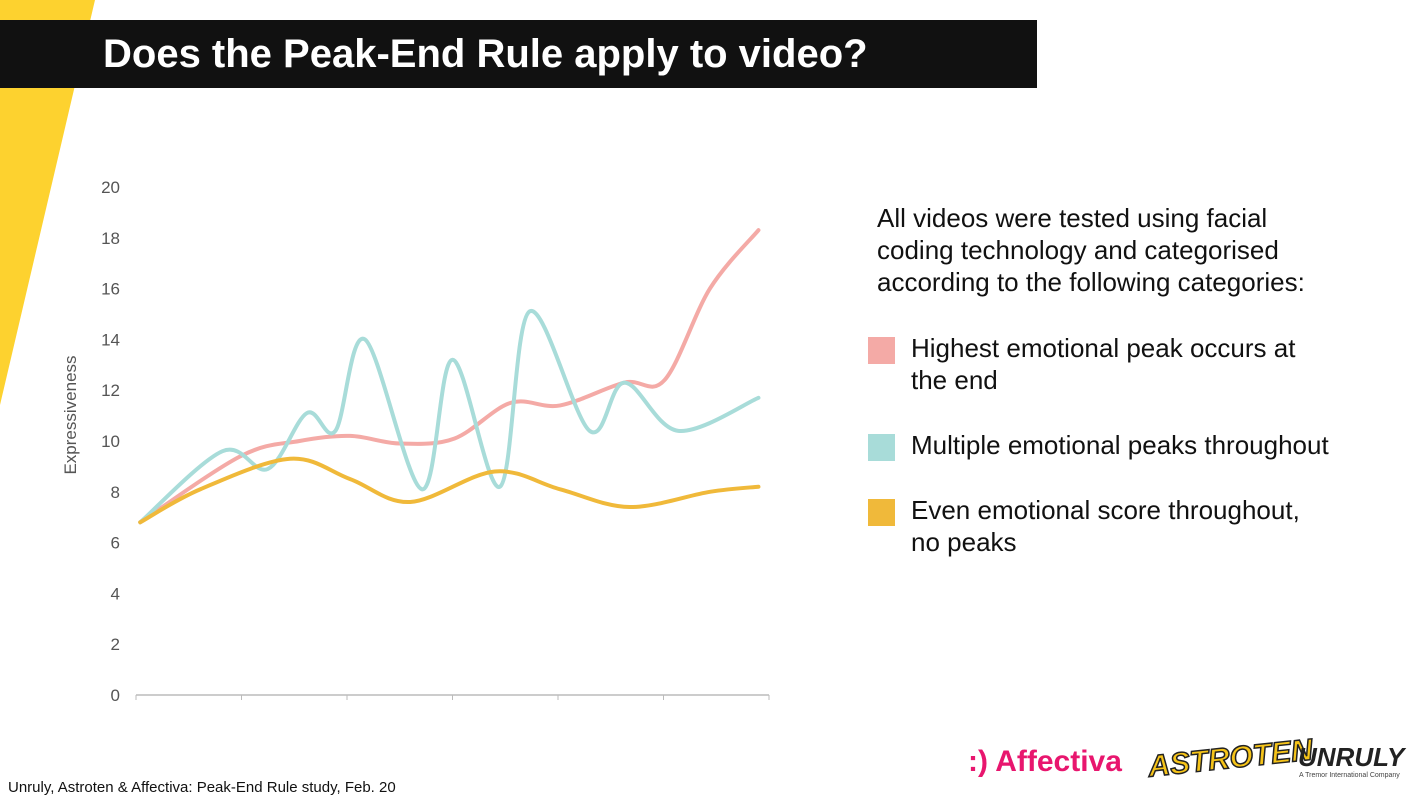  I want to click on legend-label: Highest emotional peak occurs at the end, so click(1103, 364).